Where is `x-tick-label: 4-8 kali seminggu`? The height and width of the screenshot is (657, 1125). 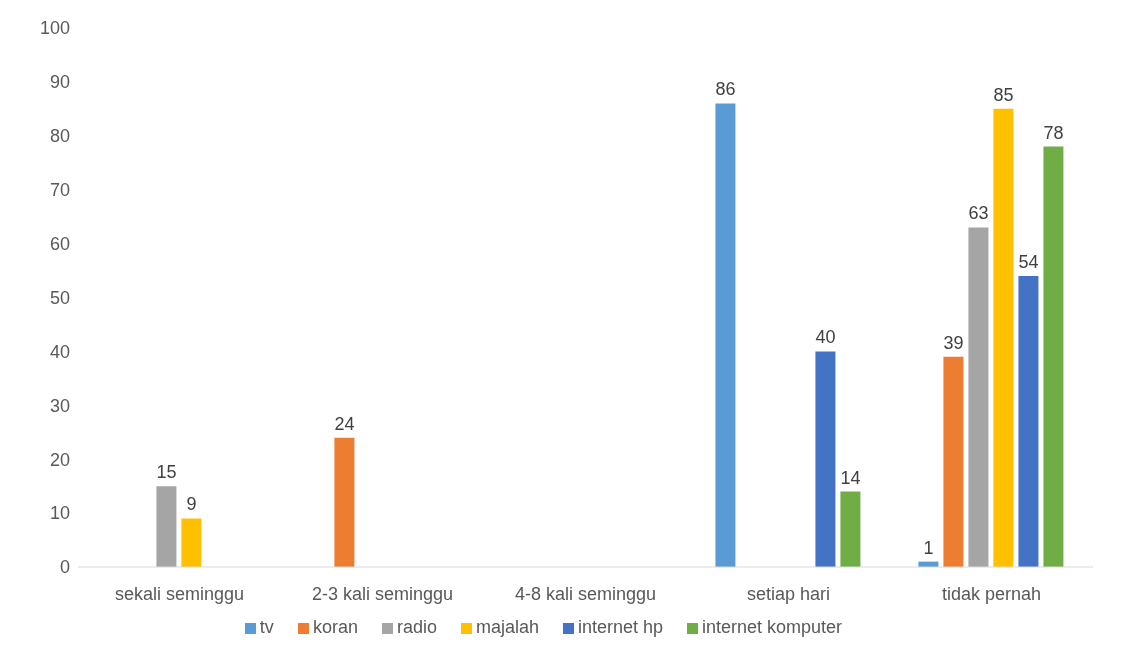
x-tick-label: 4-8 kali seminggu is located at coordinates (585, 593).